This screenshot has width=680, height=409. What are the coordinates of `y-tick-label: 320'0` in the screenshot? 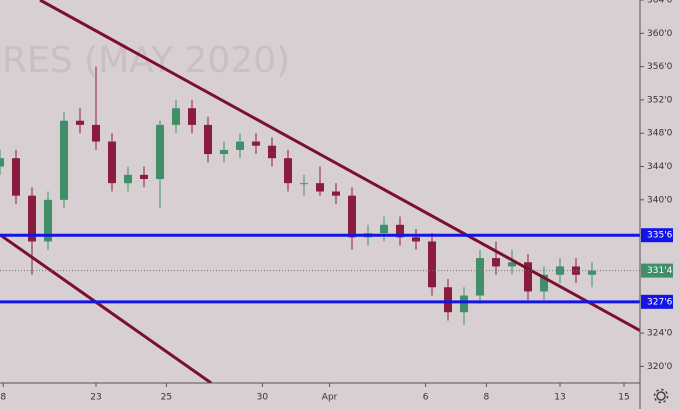 It's located at (660, 367).